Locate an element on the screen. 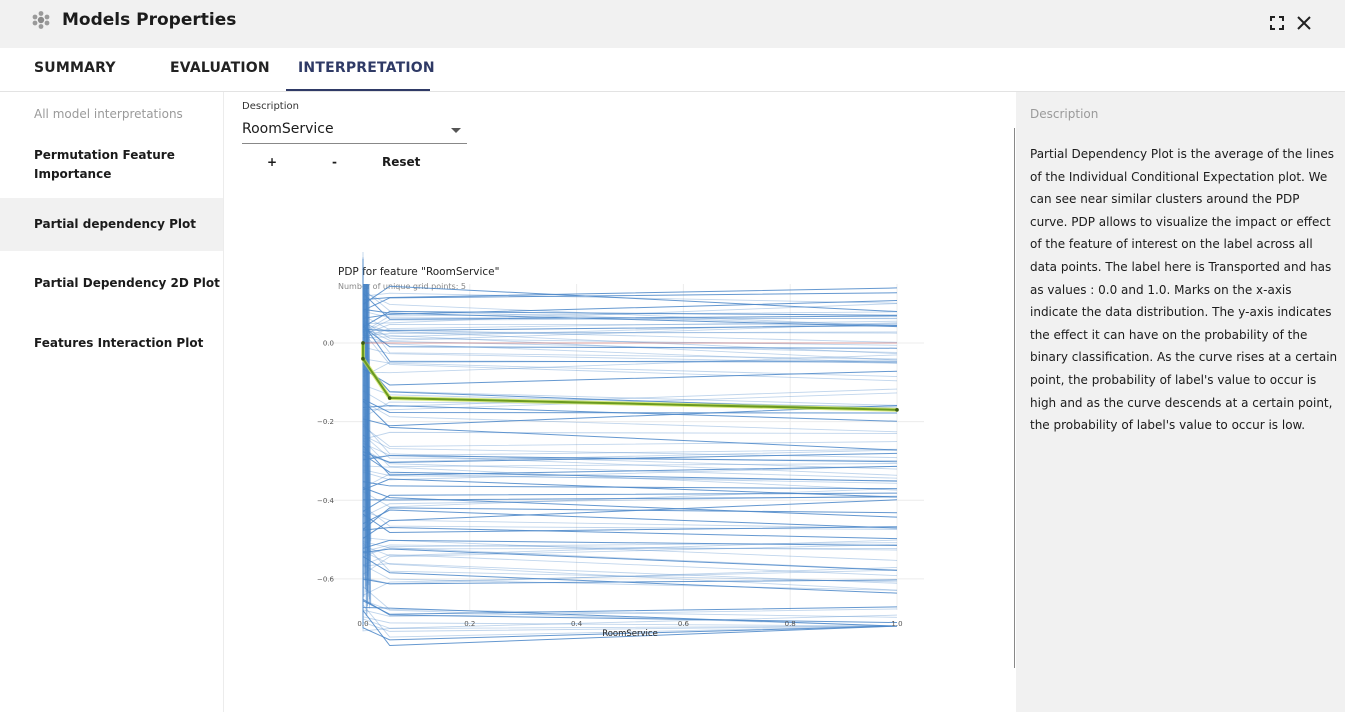 Image resolution: width=1345 pixels, height=712 pixels. x-tick-label: 0.4 is located at coordinates (577, 624).